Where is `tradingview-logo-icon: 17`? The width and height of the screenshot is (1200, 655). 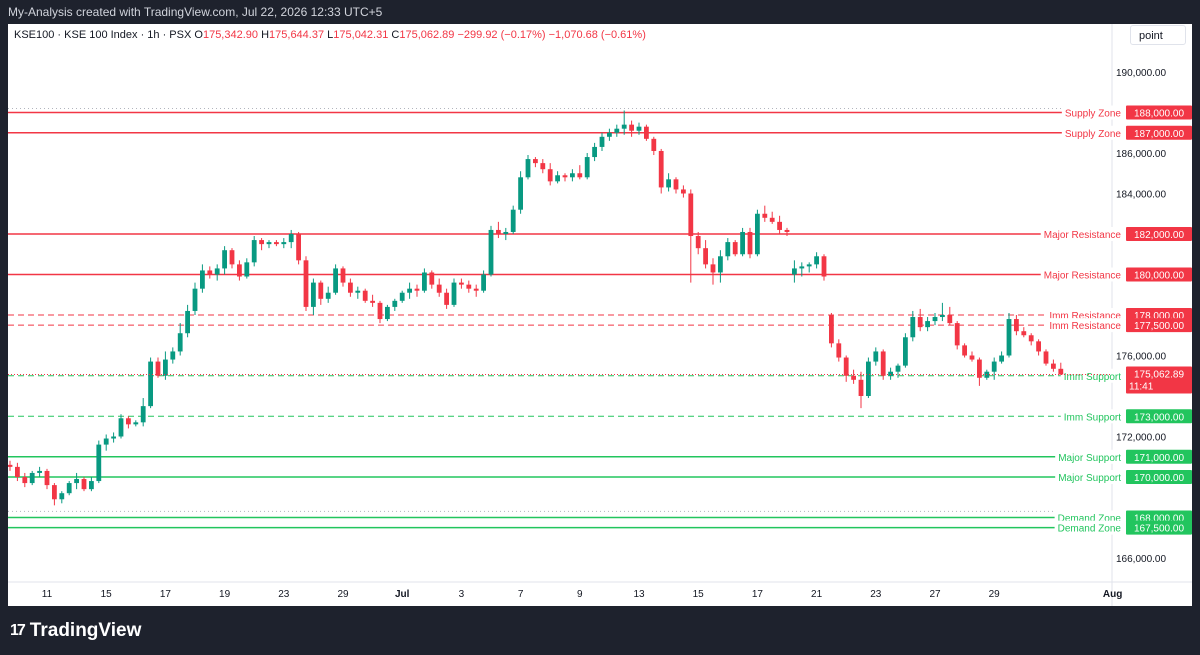 tradingview-logo-icon: 17 is located at coordinates (18, 630).